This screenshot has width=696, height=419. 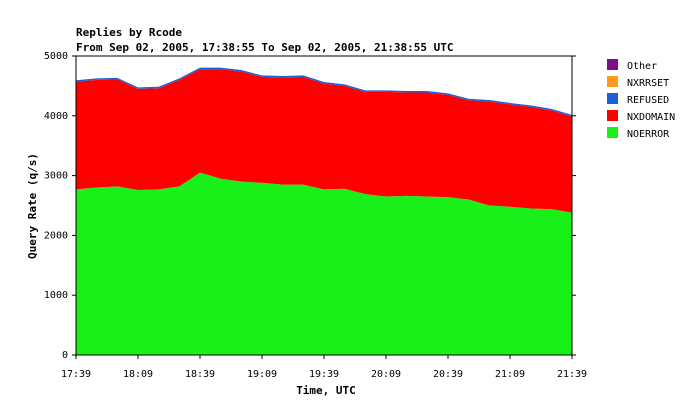 What do you see at coordinates (510, 374) in the screenshot?
I see `x-tick-label: 21:09` at bounding box center [510, 374].